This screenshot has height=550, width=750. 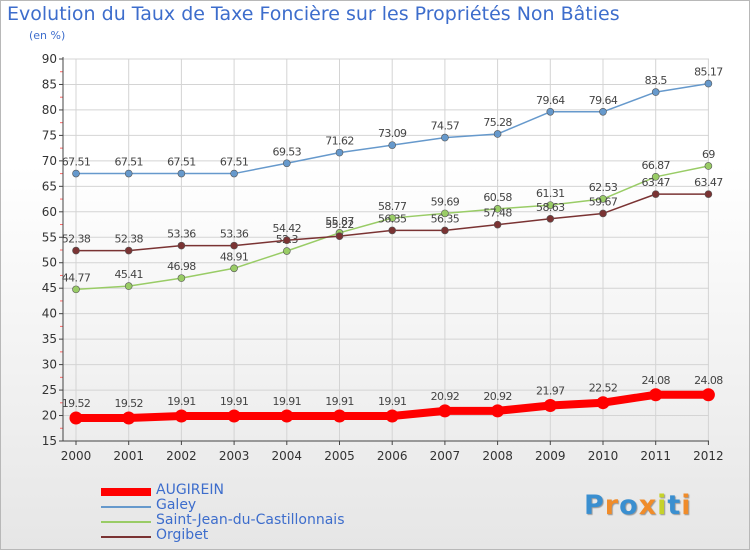 I want to click on legend-label: Saint-Jean-du-Castillonnais, so click(x=250, y=520).